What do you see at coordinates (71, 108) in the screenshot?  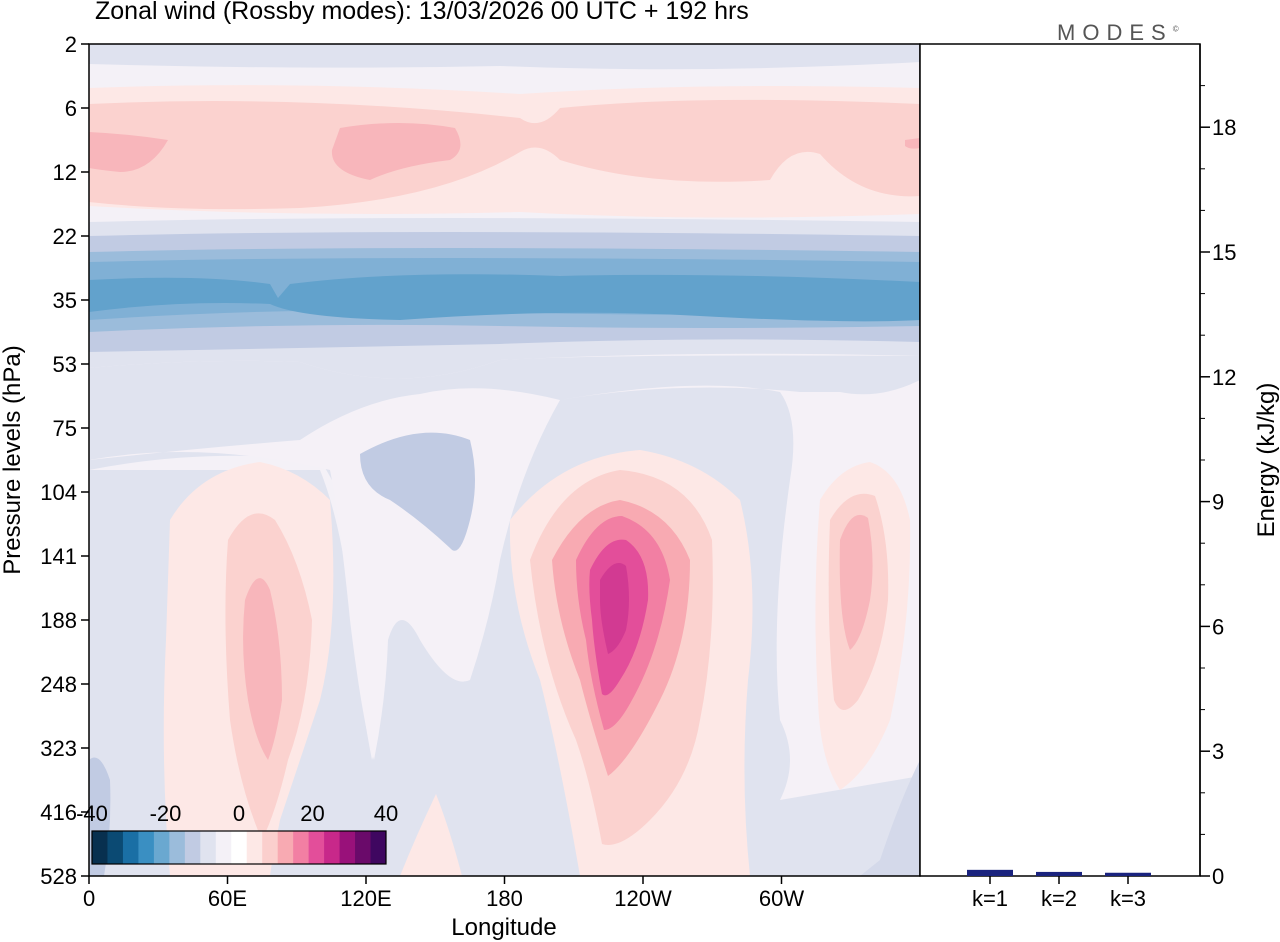 I see `pressure-tick-label: 6` at bounding box center [71, 108].